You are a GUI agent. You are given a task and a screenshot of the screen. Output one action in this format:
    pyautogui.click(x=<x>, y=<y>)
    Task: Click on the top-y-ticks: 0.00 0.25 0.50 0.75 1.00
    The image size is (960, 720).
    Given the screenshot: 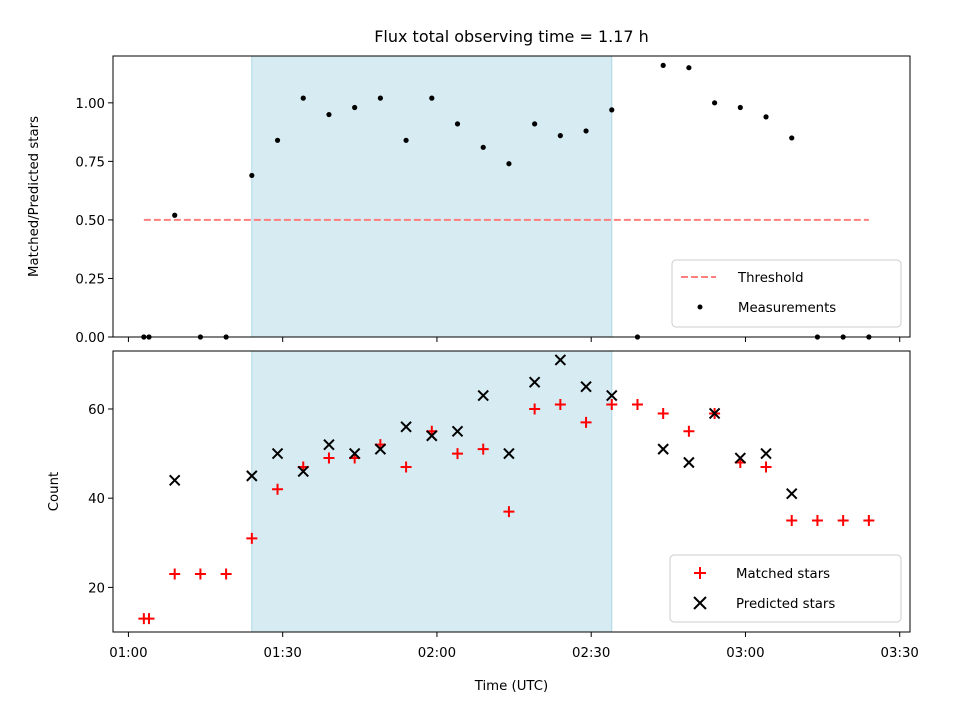 What is the action you would take?
    pyautogui.click(x=94, y=221)
    